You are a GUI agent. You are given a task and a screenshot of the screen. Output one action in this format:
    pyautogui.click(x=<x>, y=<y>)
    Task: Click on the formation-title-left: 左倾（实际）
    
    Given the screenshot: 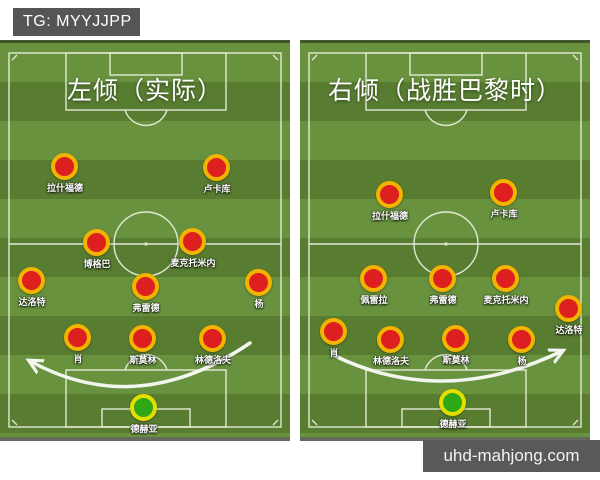 What is the action you would take?
    pyautogui.click(x=144, y=91)
    